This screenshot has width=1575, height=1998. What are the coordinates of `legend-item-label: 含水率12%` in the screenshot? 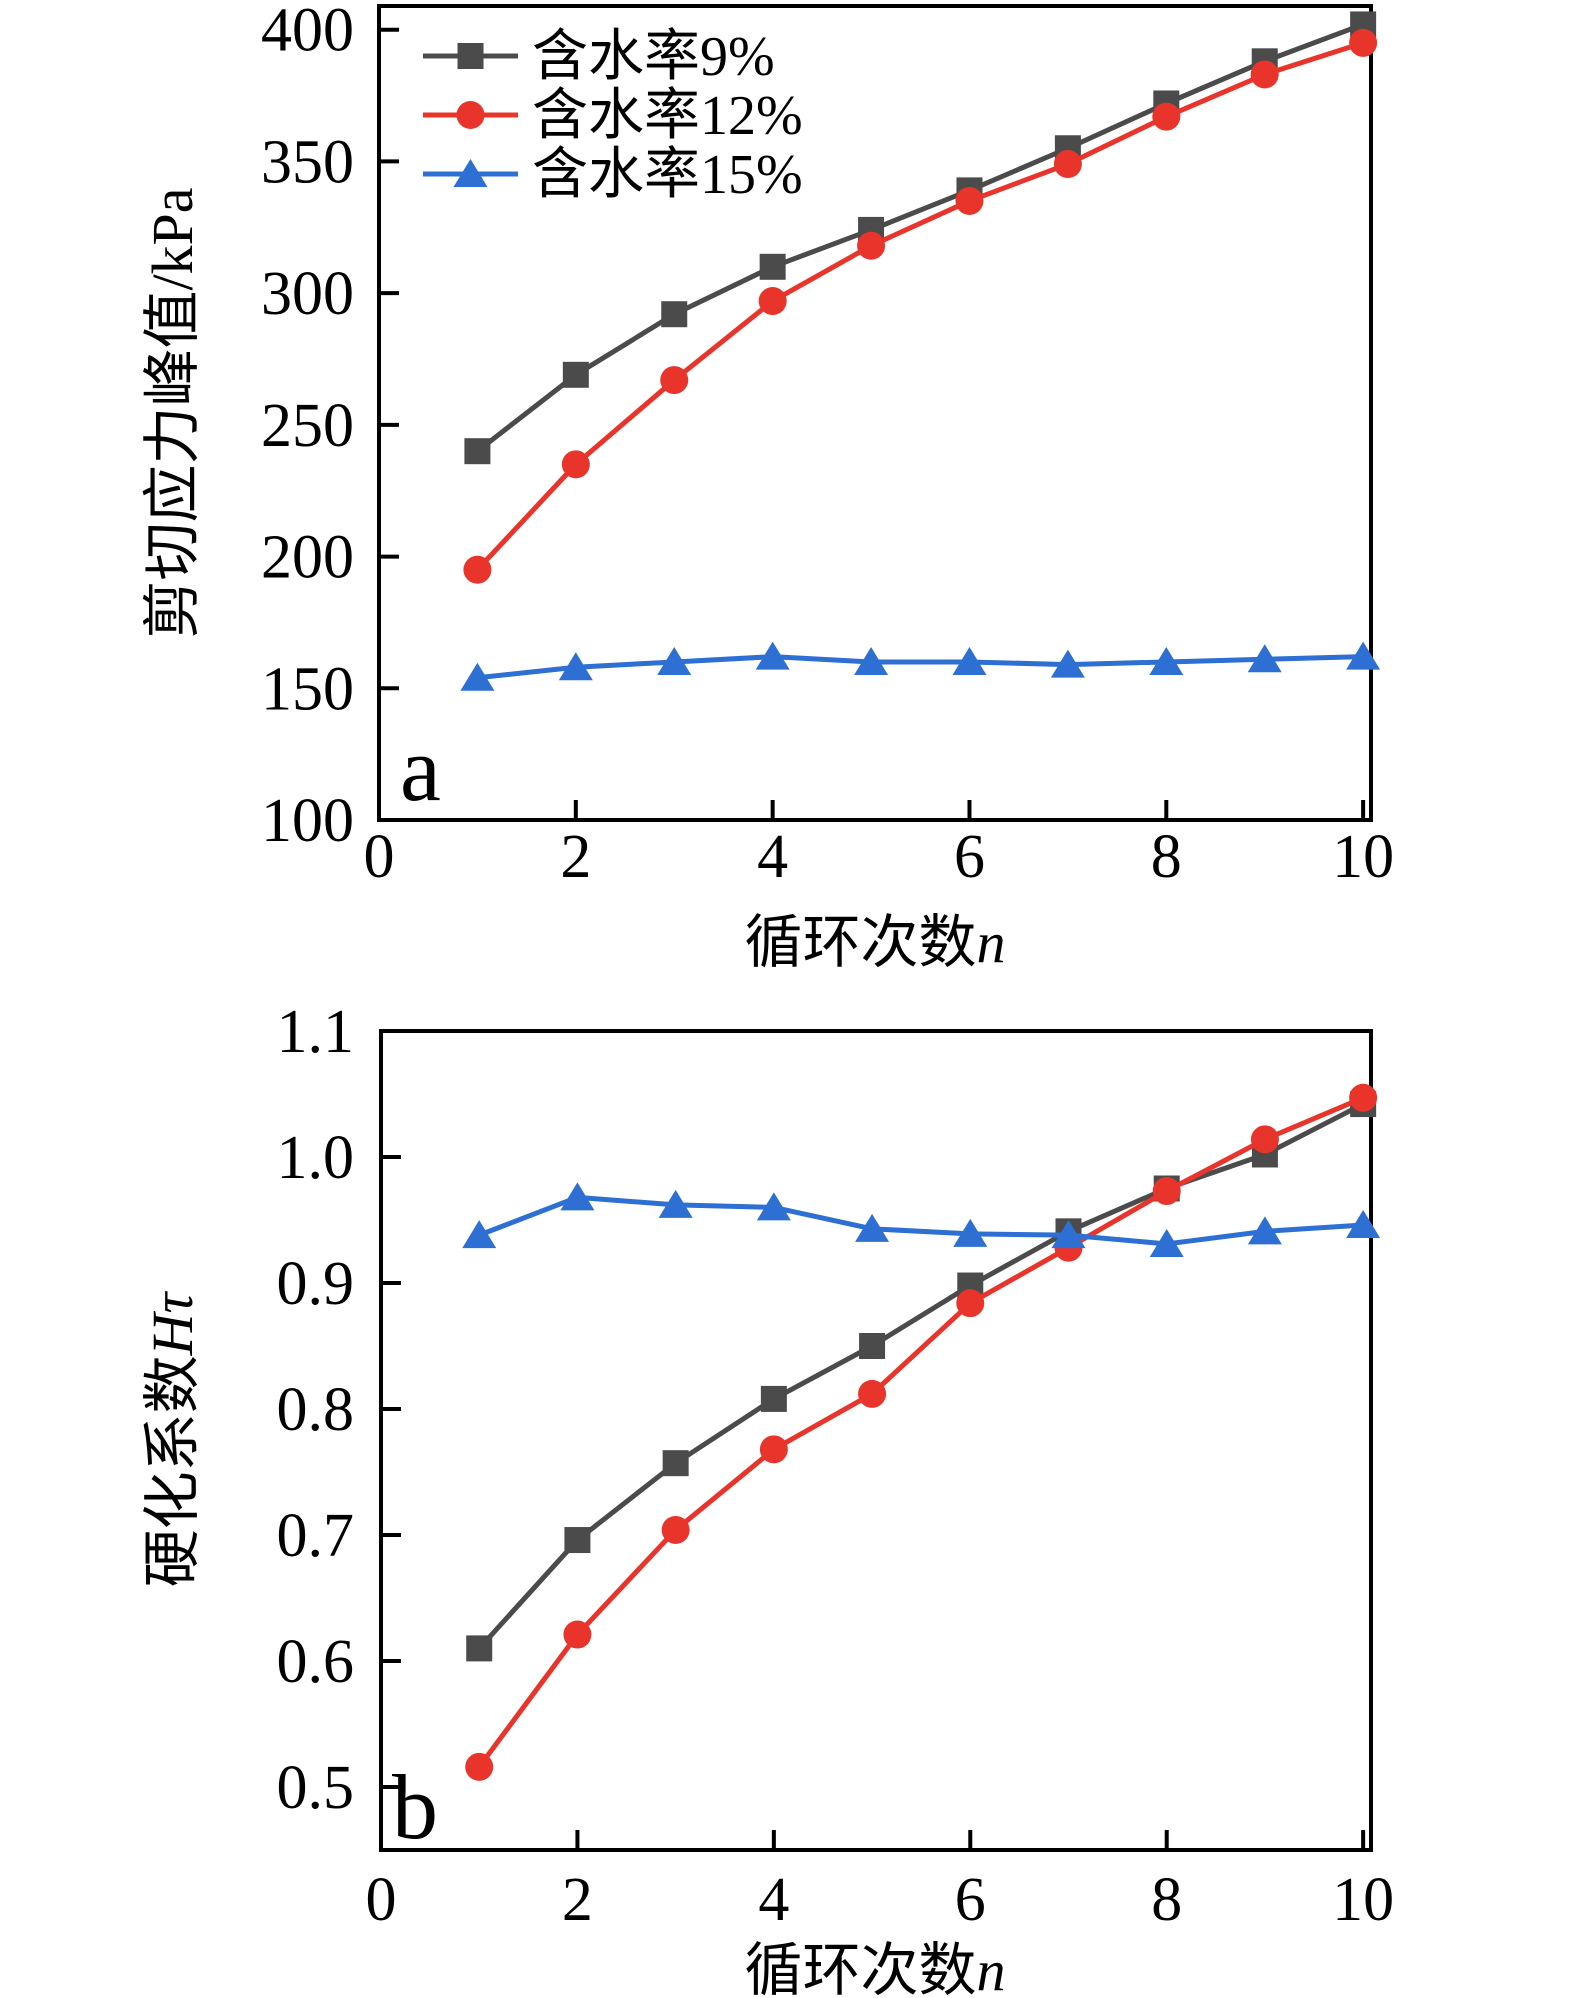 It's located at (667, 116).